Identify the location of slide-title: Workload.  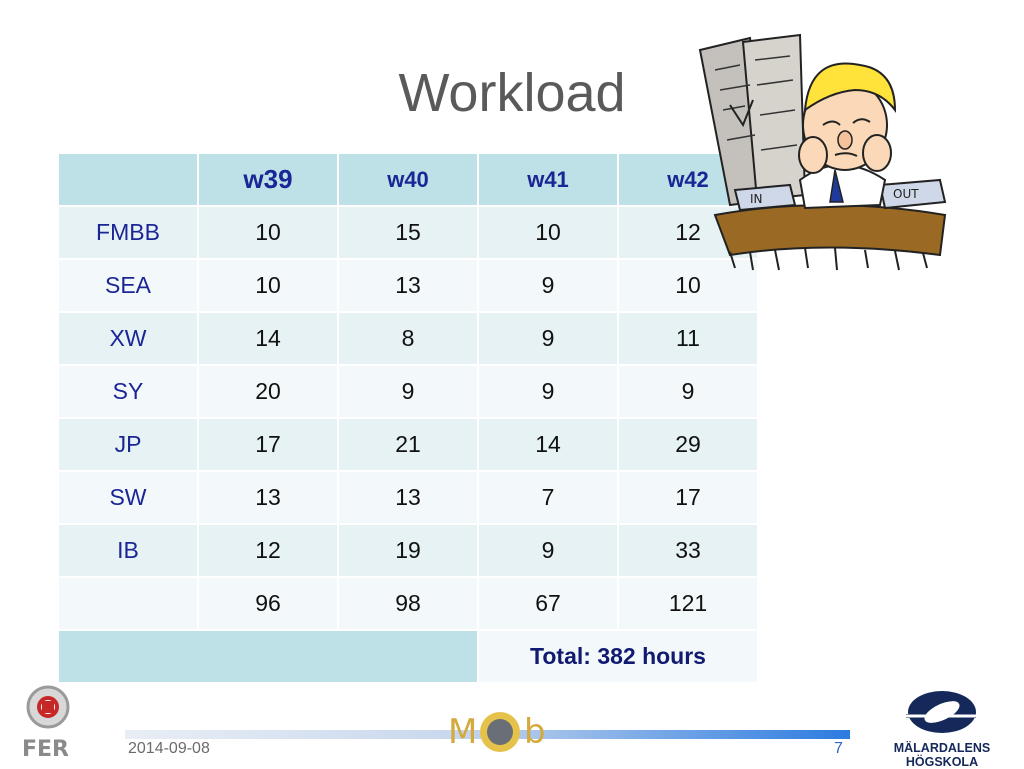
(512, 93).